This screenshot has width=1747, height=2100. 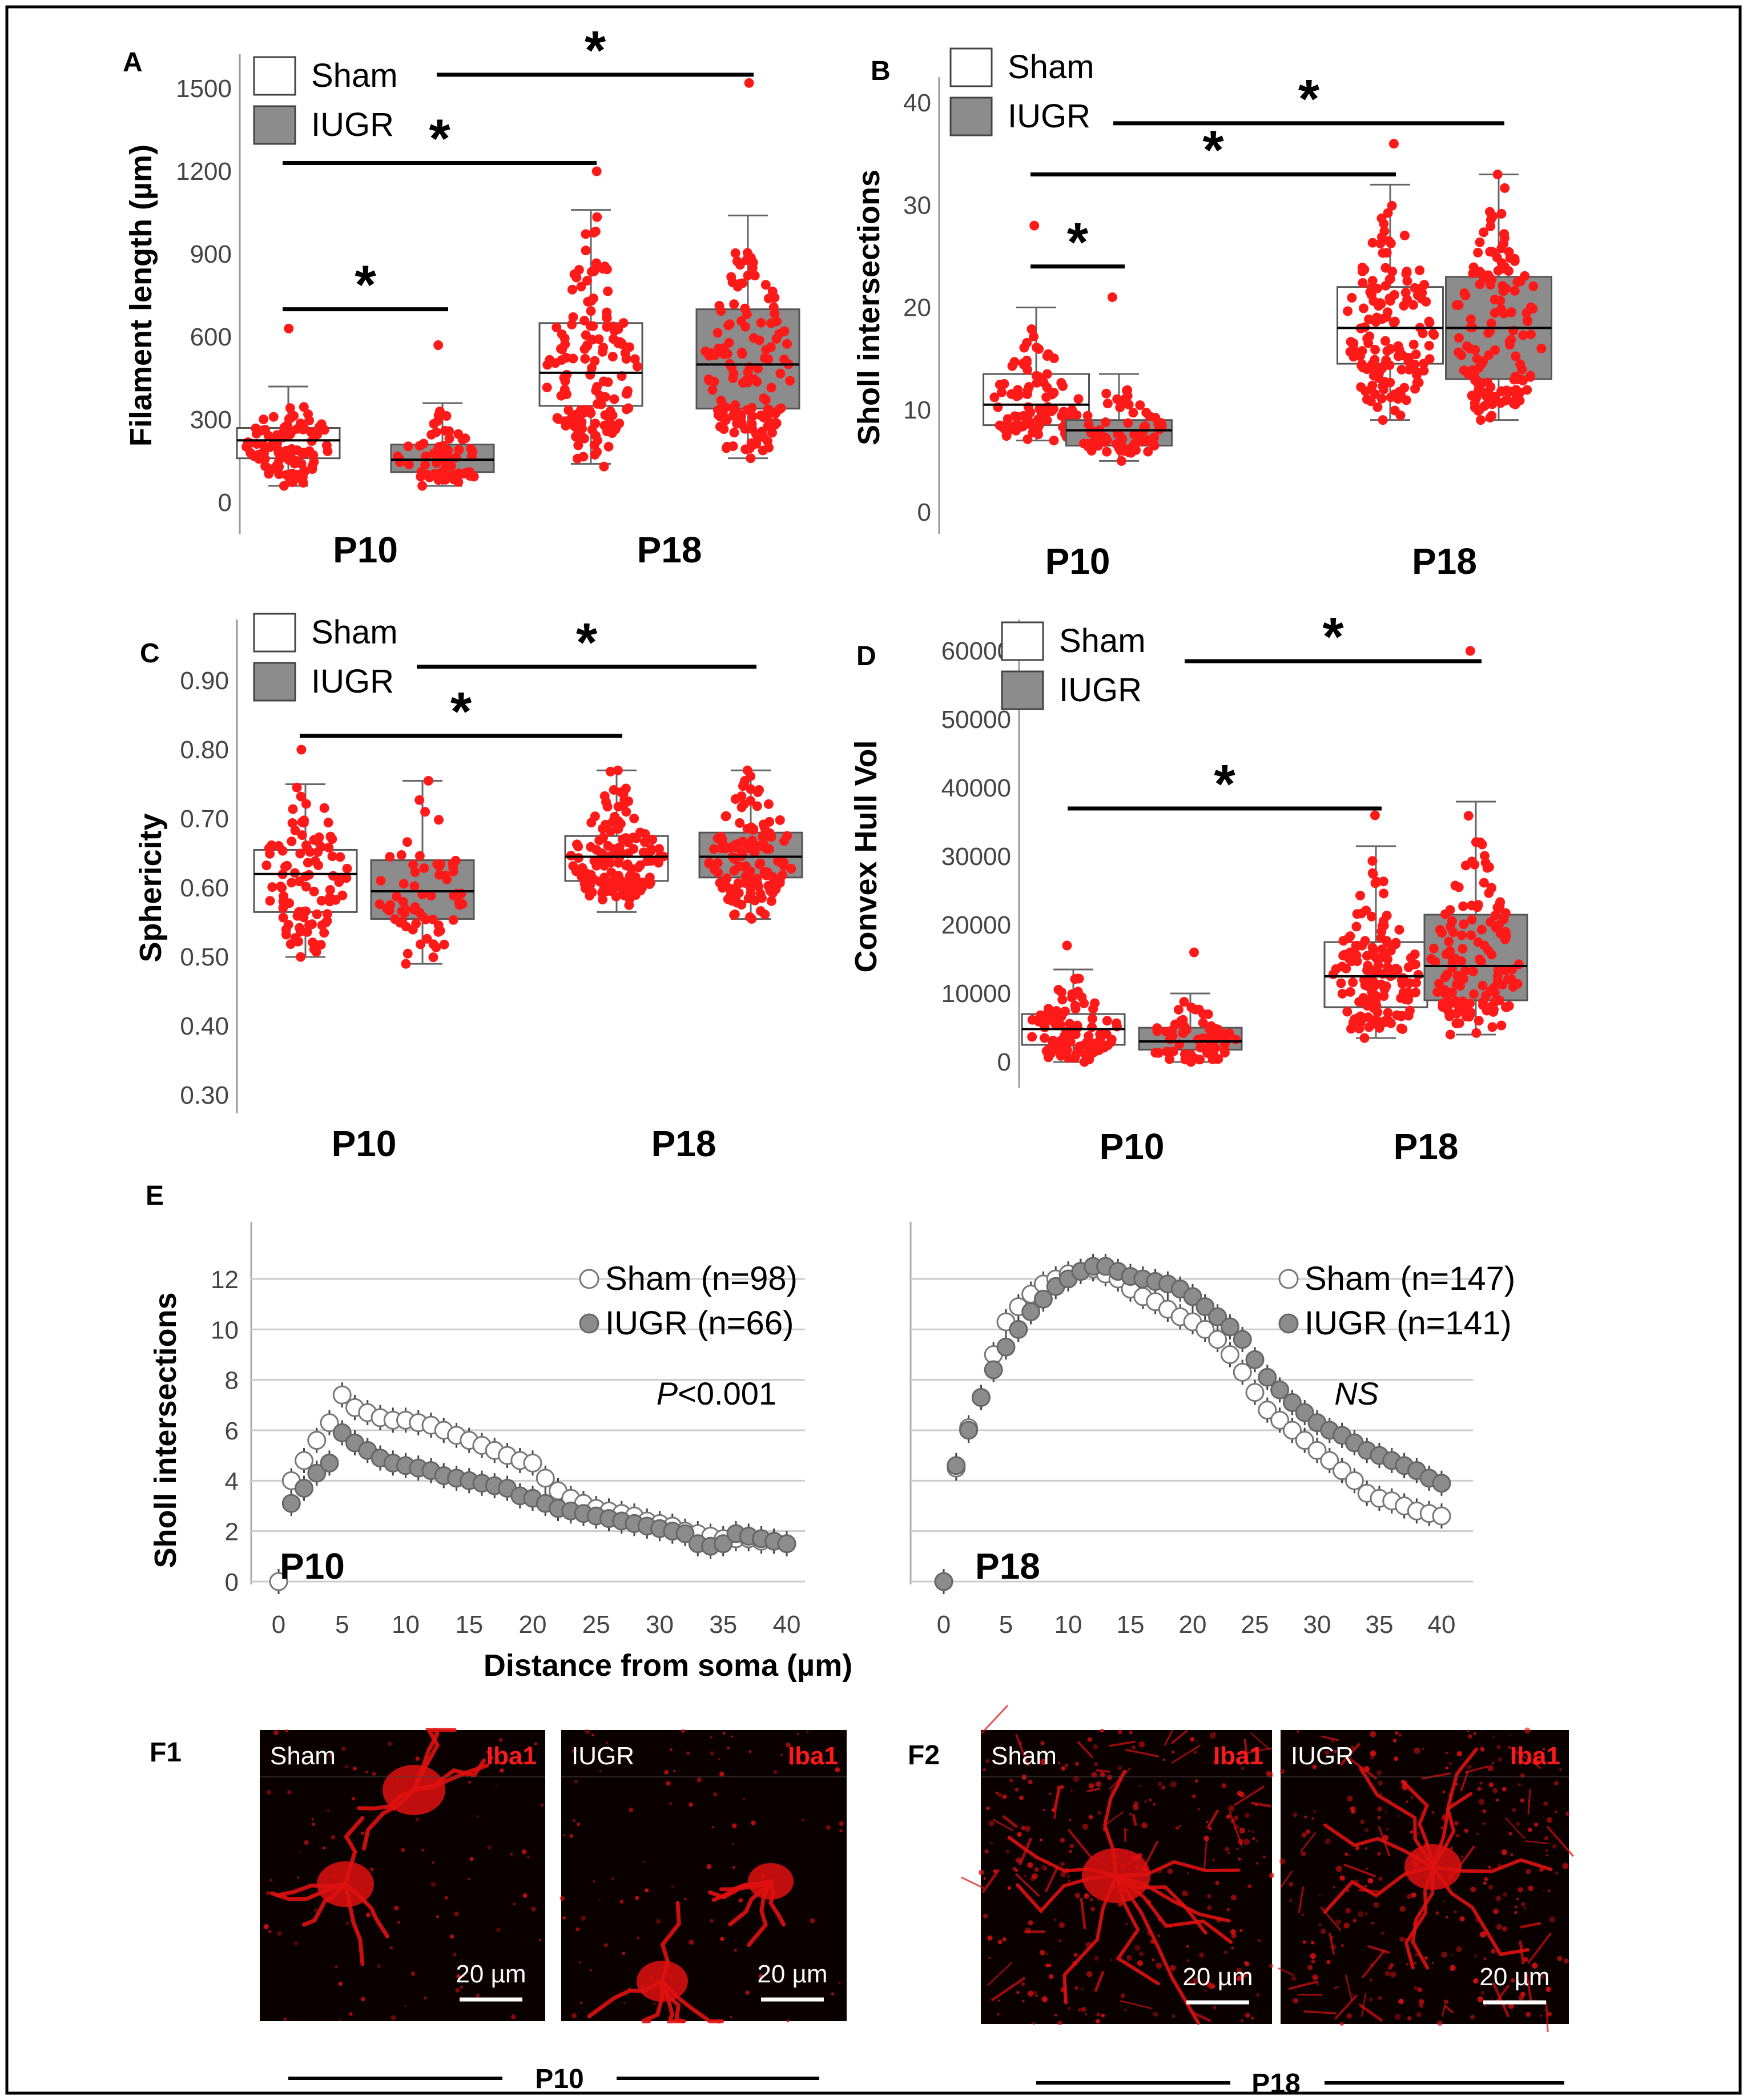 I want to click on y-tick-label: 12, so click(x=225, y=1280).